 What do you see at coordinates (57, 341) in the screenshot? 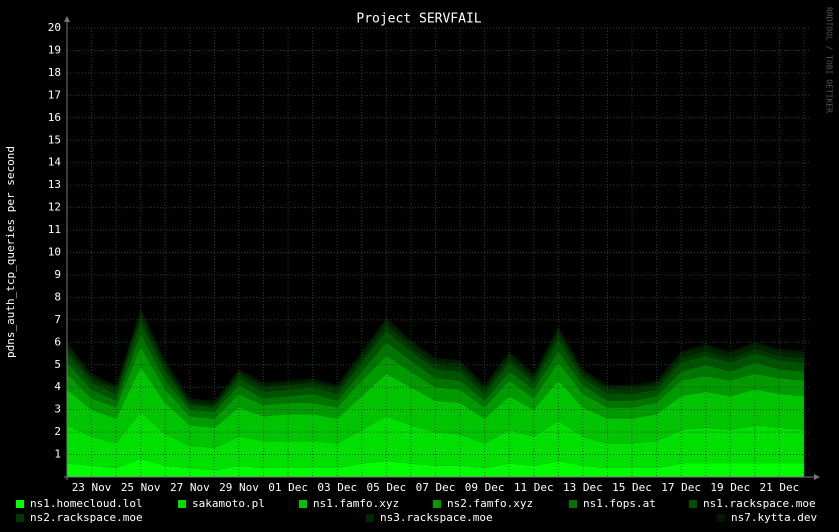
I see `y-tick-label: 6` at bounding box center [57, 341].